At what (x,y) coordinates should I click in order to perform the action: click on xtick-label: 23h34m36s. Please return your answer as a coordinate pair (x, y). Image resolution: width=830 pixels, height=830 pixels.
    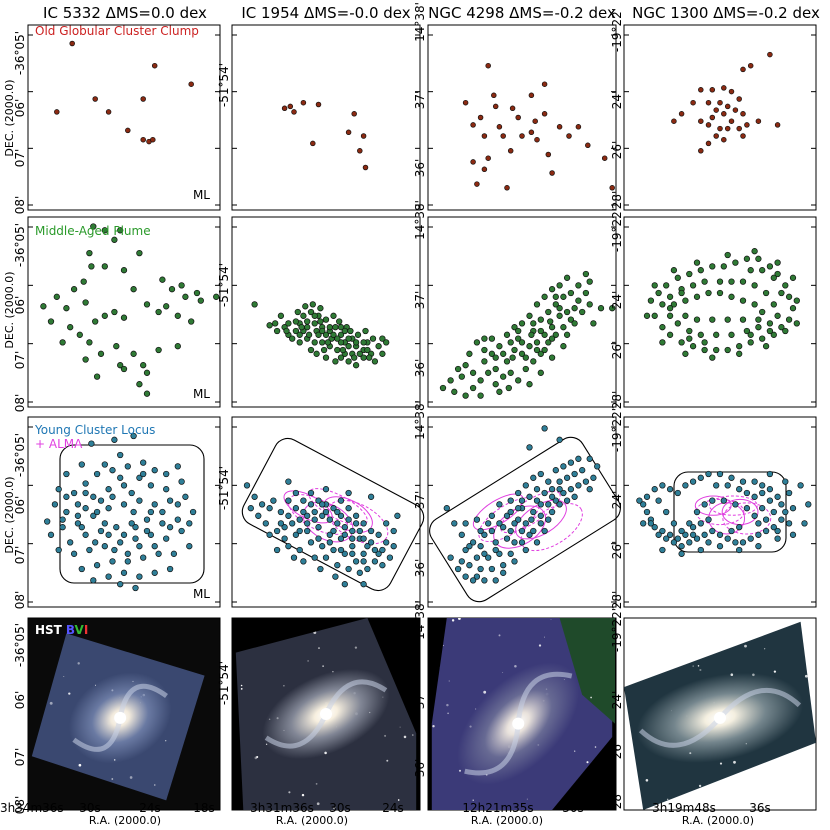
    Looking at the image, I should click on (32, 808).